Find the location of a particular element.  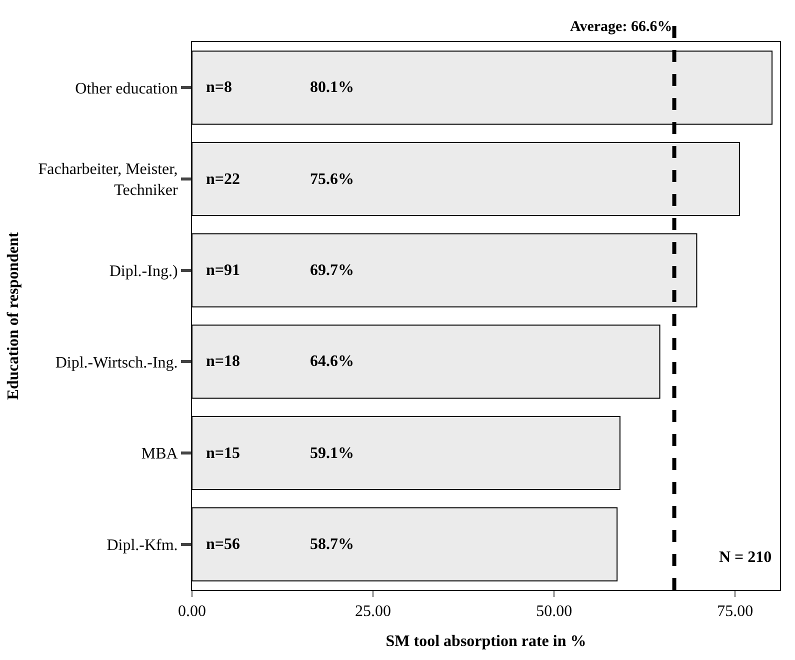

annotation: n=22 is located at coordinates (223, 179).